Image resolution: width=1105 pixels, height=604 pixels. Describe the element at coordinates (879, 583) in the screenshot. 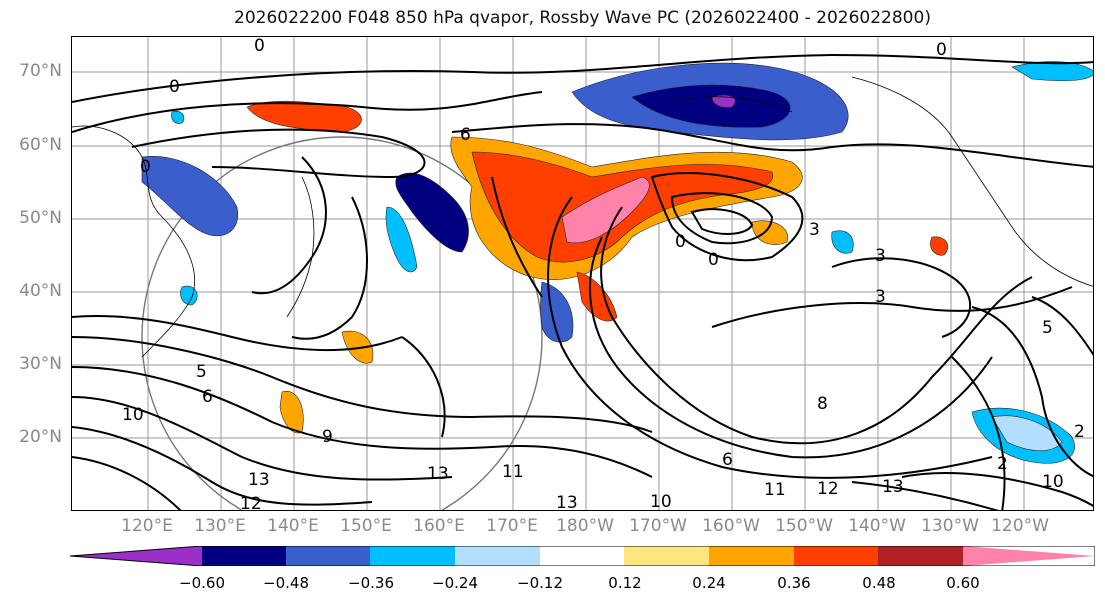

I see `colorbar-tick: 0.48` at that location.